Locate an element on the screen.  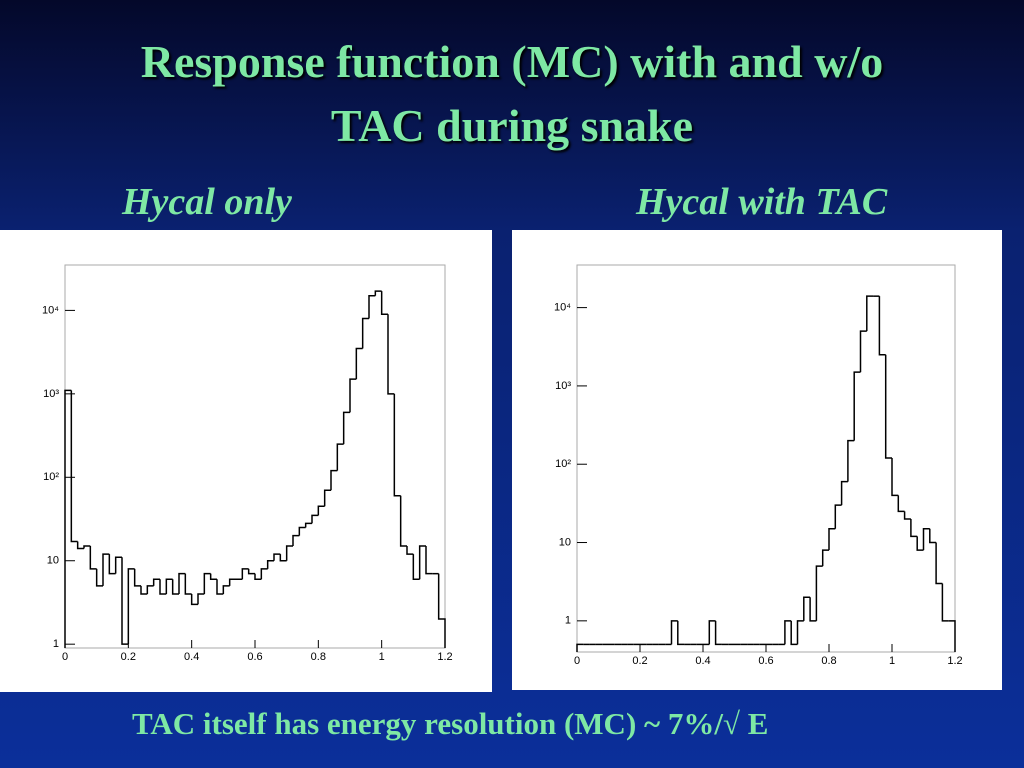
y-tick-label: 10⁴ is located at coordinates (562, 308).